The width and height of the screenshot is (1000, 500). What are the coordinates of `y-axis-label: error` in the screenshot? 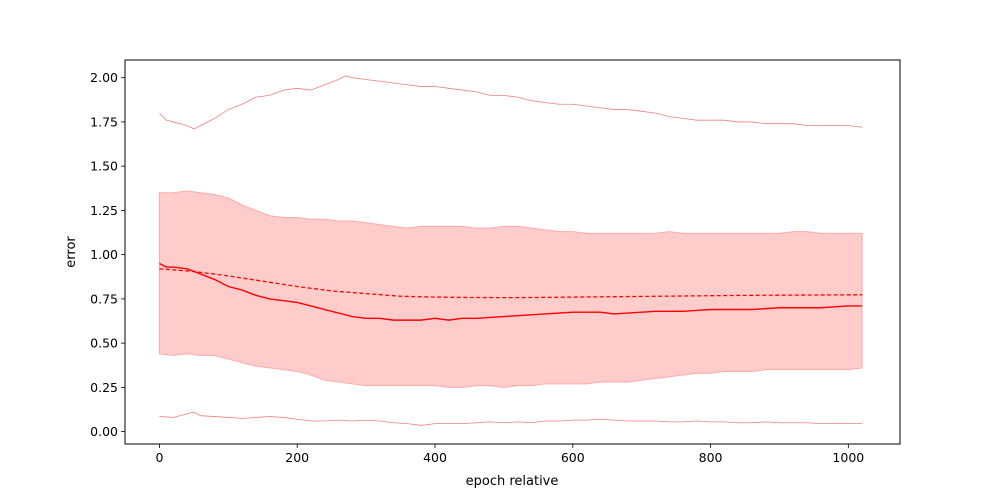 It's located at (71, 252).